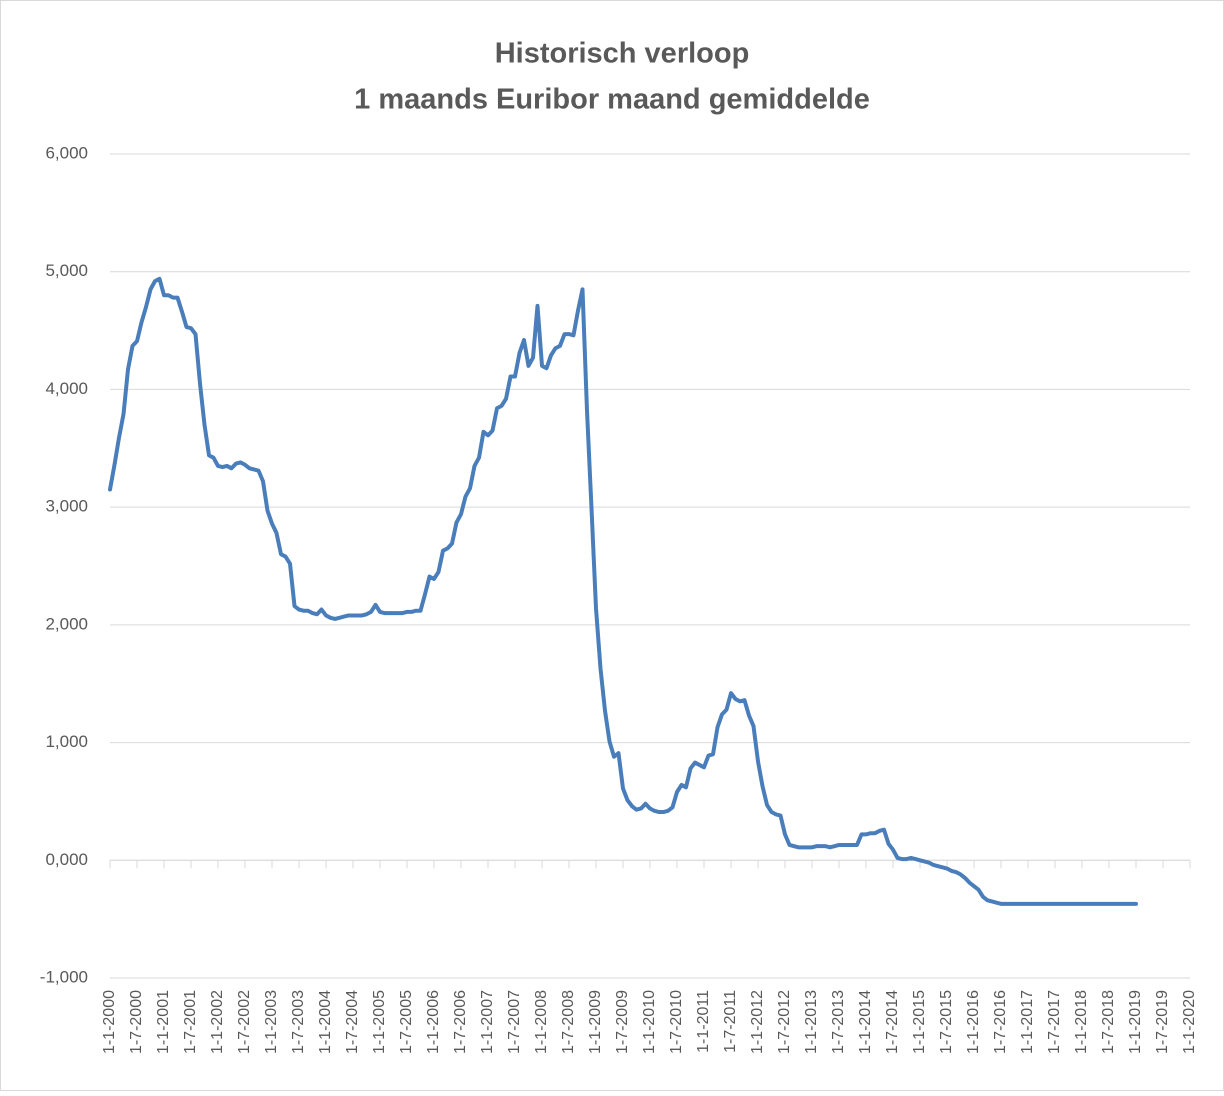 The image size is (1224, 1096). I want to click on chart-title: Historisch verloop, so click(622, 54).